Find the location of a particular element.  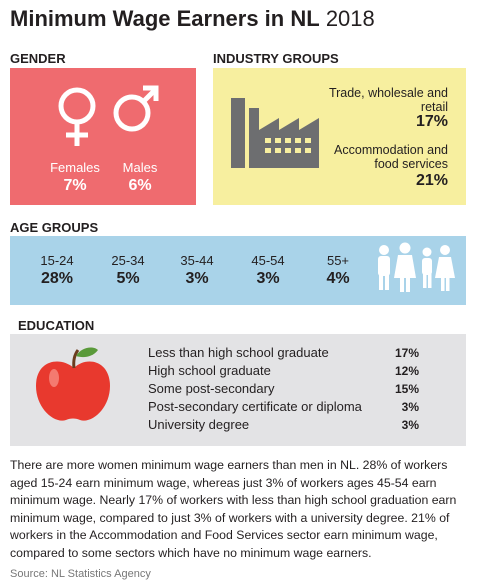

education-value: 15% is located at coordinates (406, 389).